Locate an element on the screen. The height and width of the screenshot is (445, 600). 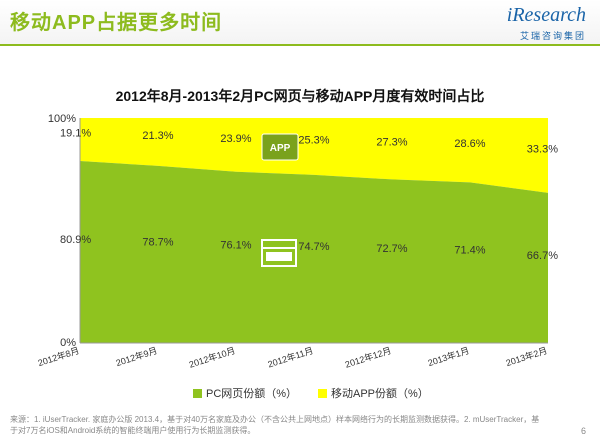
data-label-pc: 72.7% is located at coordinates (391, 249).